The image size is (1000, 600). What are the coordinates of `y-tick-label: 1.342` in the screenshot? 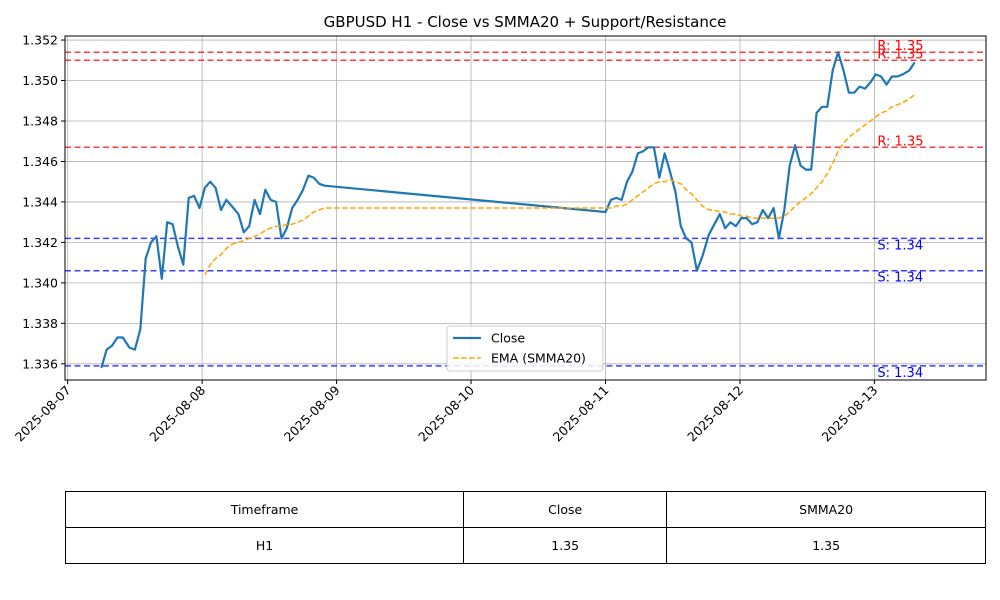 It's located at (40, 242).